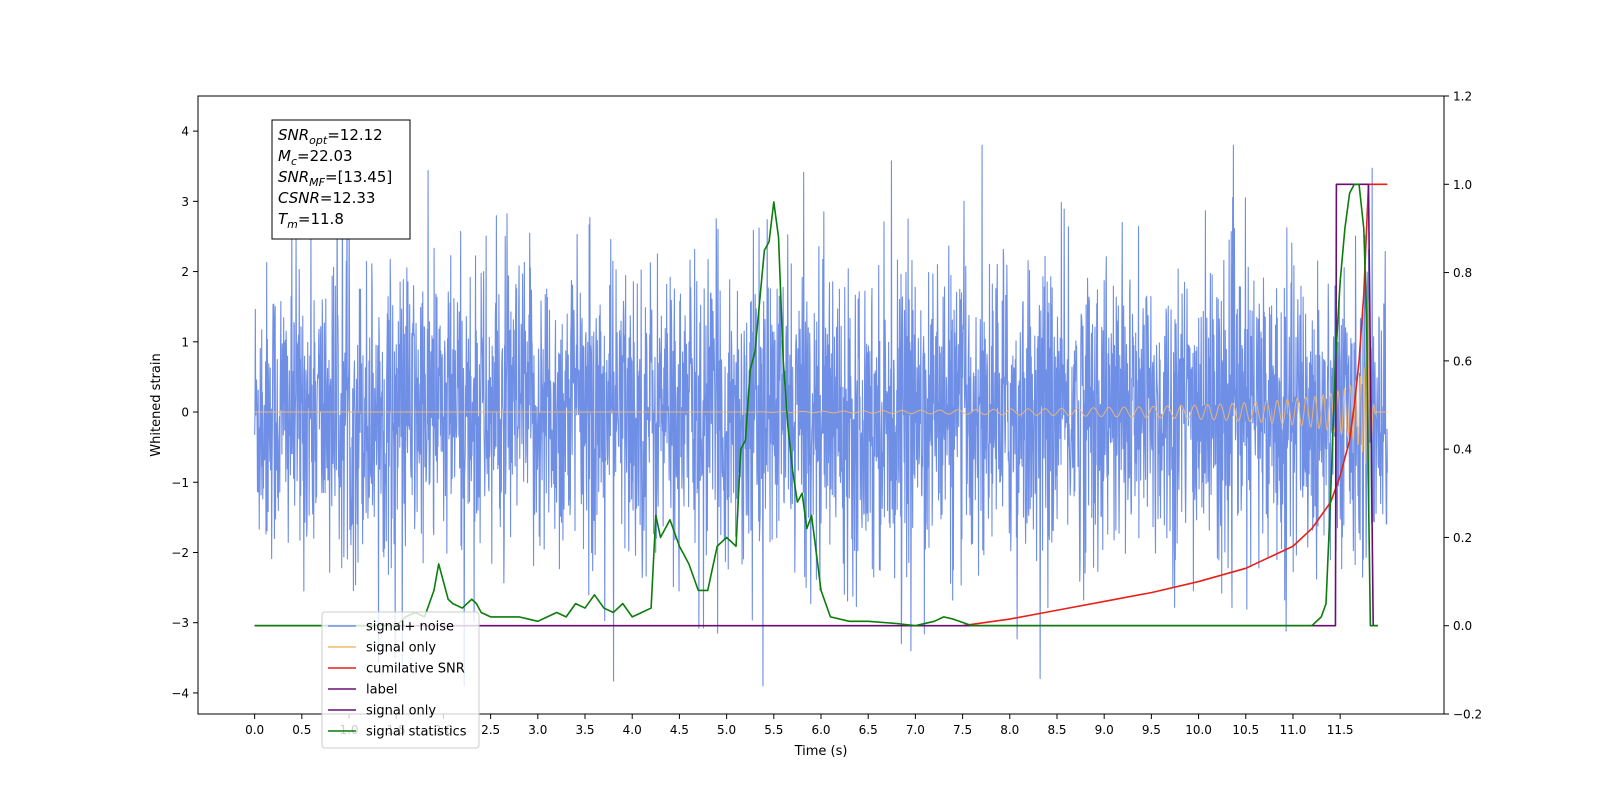  What do you see at coordinates (185, 132) in the screenshot?
I see `y-tick-label-8: 4` at bounding box center [185, 132].